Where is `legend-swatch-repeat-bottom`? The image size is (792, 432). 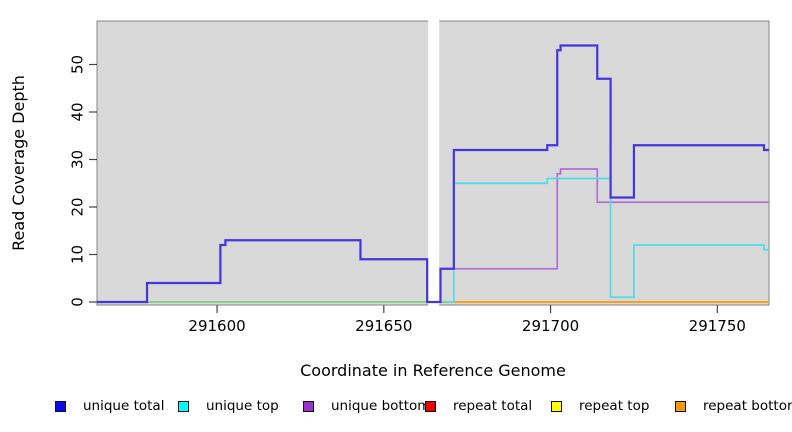 legend-swatch-repeat-bottom is located at coordinates (680, 406).